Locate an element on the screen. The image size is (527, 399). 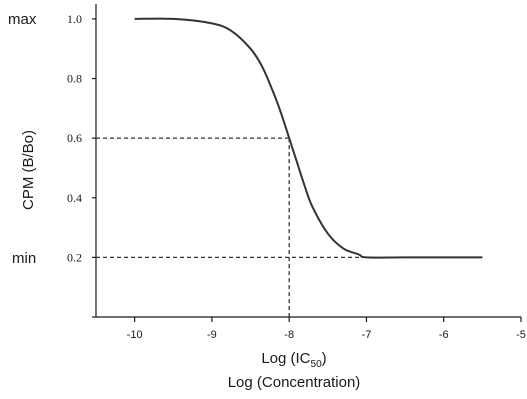
min-label: min is located at coordinates (24, 258).